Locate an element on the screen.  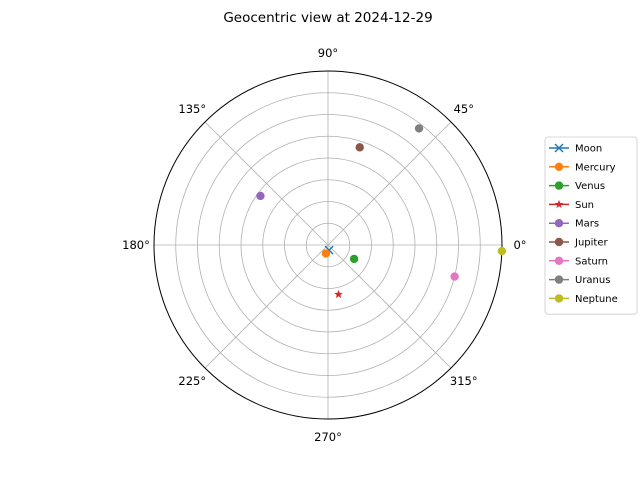
legend-item-sun: Sun is located at coordinates (571, 205).